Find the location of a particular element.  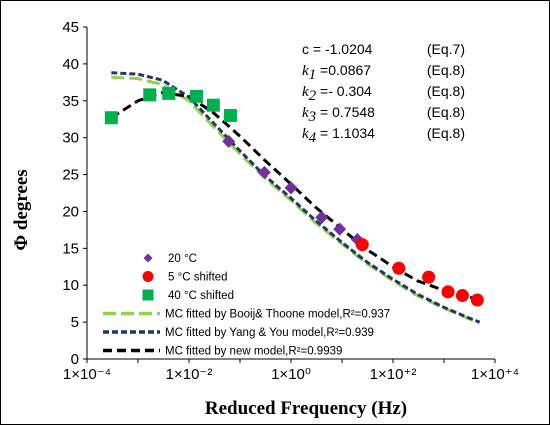

y-tick-label: 25 is located at coordinates (70, 175).